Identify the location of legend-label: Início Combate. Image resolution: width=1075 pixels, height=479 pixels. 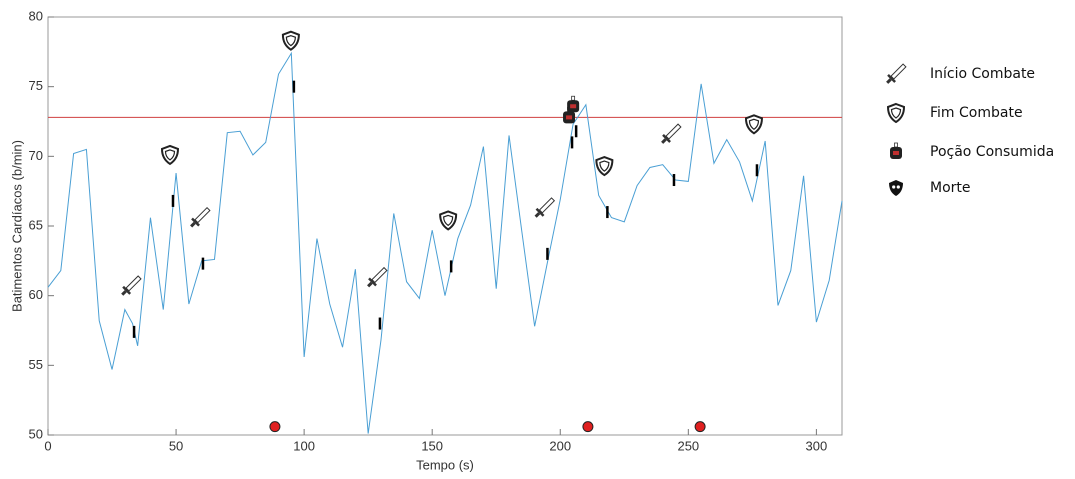
(982, 74).